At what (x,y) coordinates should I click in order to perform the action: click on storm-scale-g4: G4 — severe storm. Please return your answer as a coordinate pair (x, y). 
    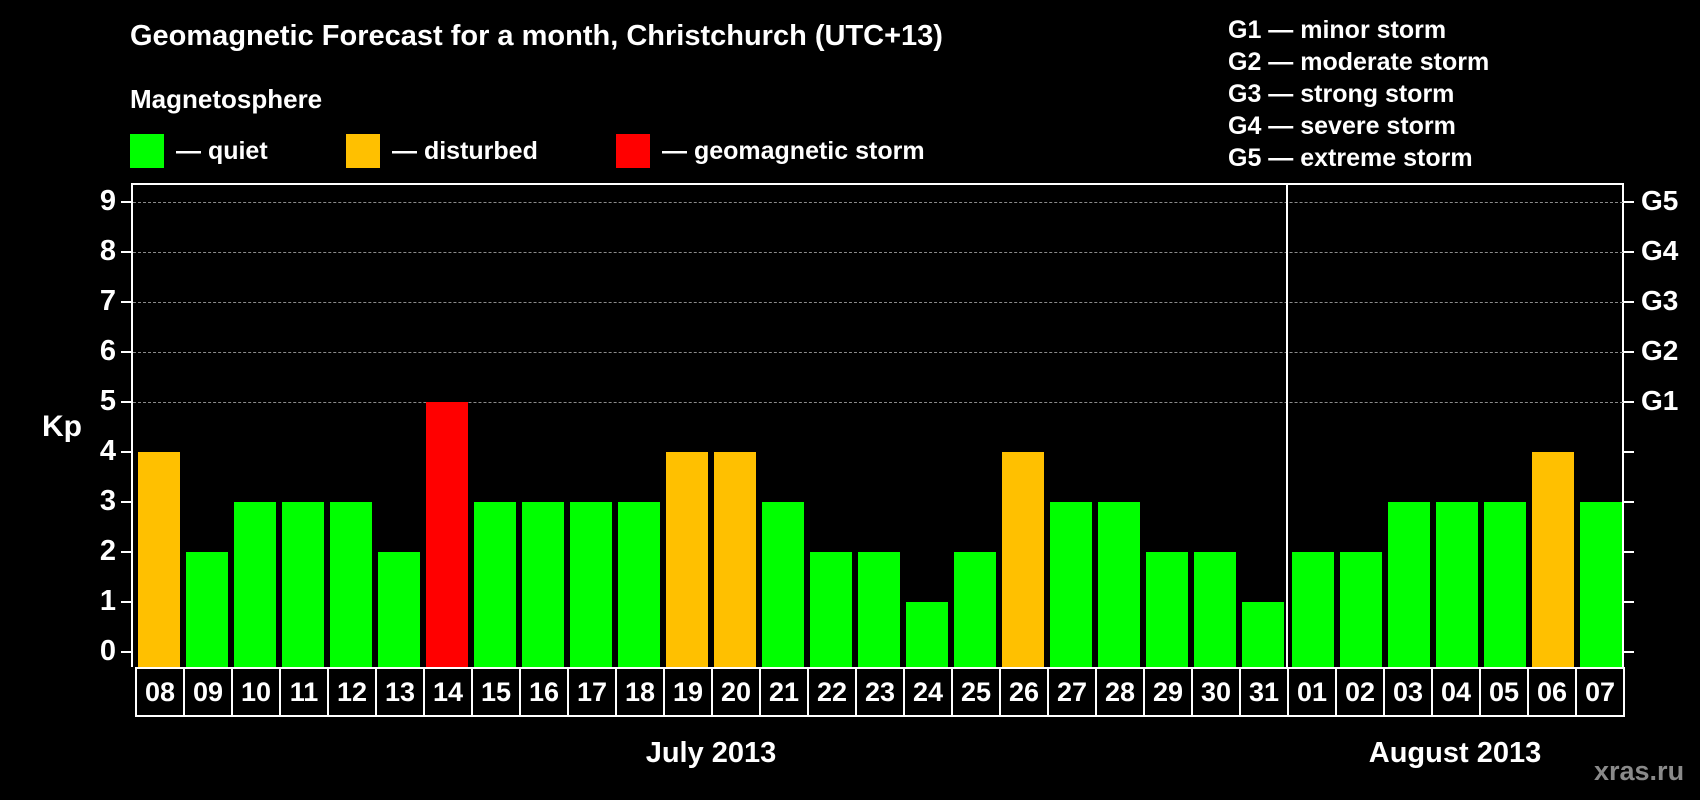
    Looking at the image, I should click on (1342, 126).